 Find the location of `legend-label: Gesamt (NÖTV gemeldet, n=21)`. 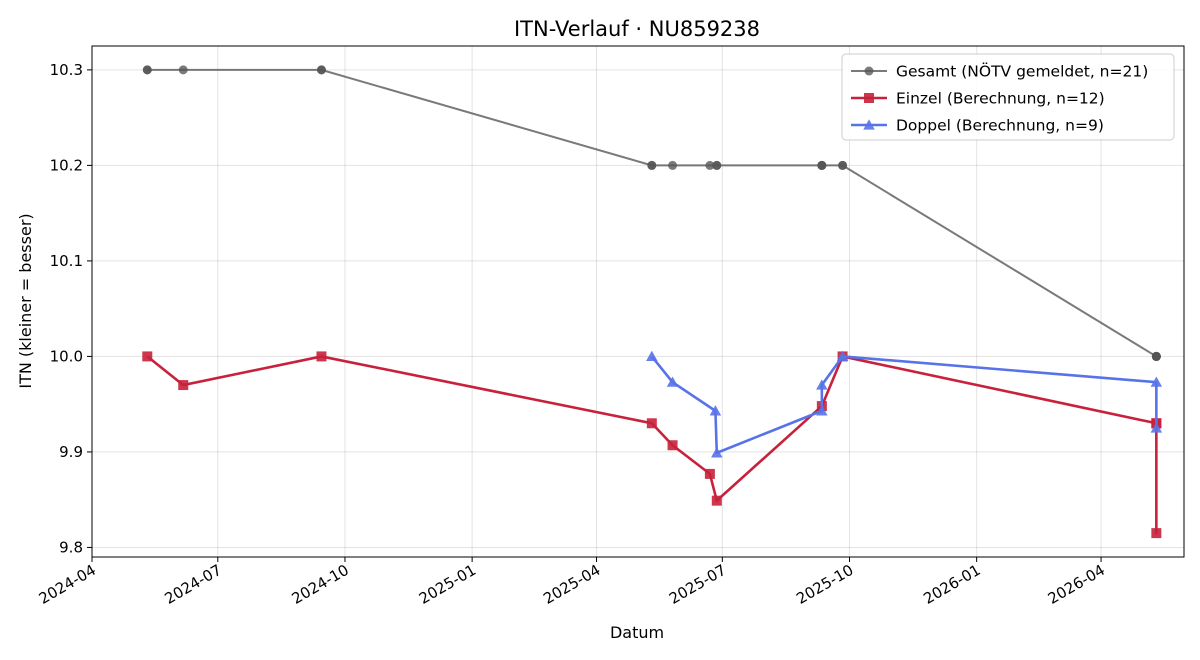

legend-label: Gesamt (NÖTV gemeldet, n=21) is located at coordinates (1022, 71).